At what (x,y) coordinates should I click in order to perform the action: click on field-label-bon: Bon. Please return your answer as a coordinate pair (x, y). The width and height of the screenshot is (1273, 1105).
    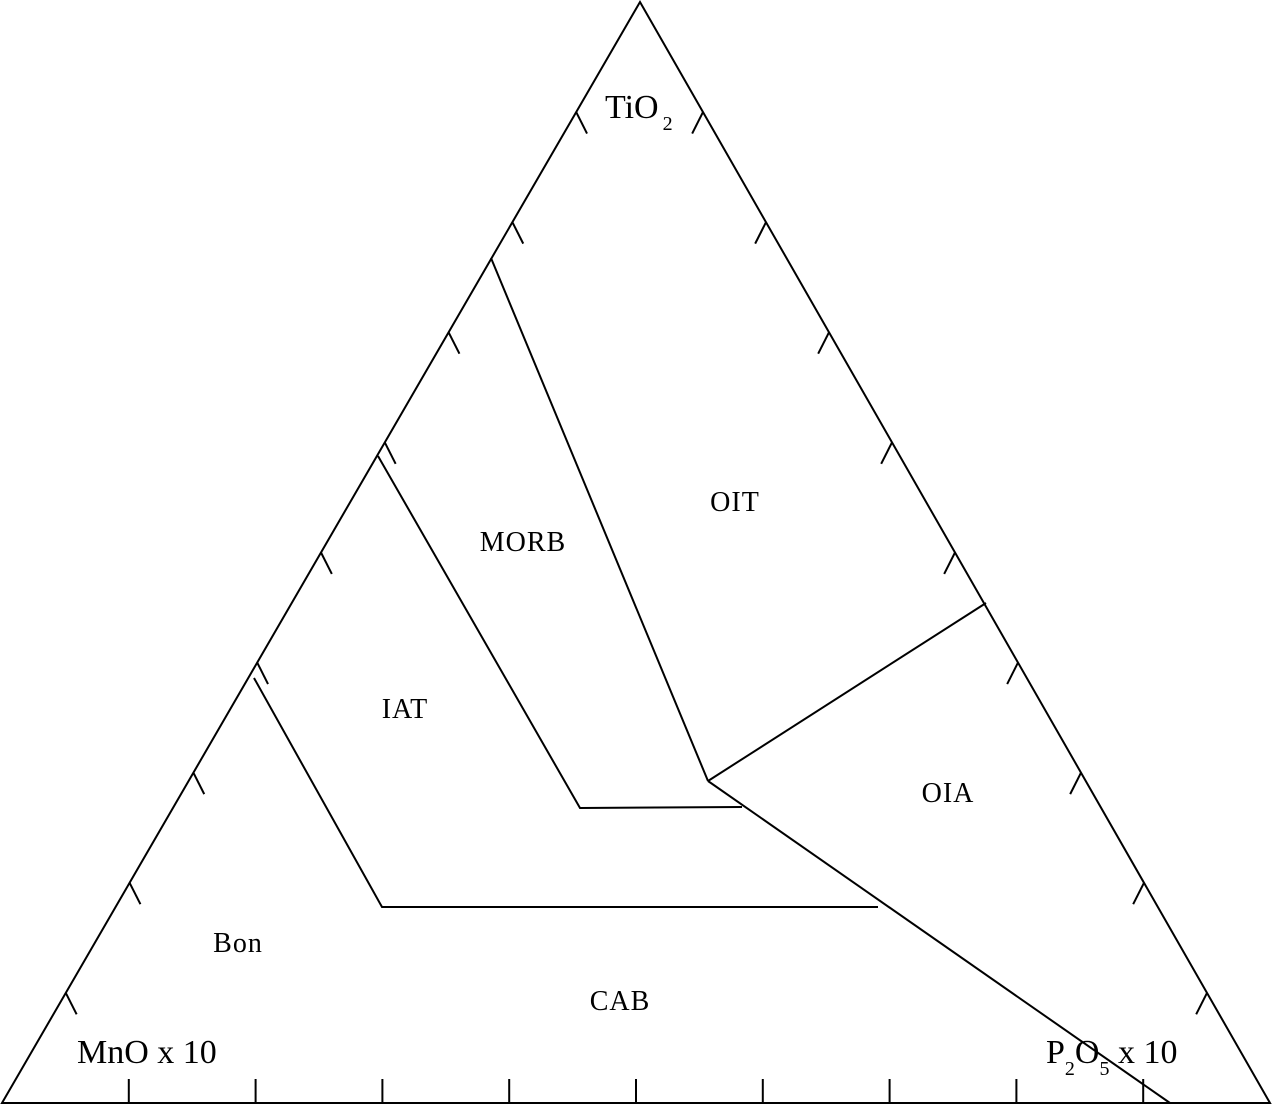
    Looking at the image, I should click on (238, 943).